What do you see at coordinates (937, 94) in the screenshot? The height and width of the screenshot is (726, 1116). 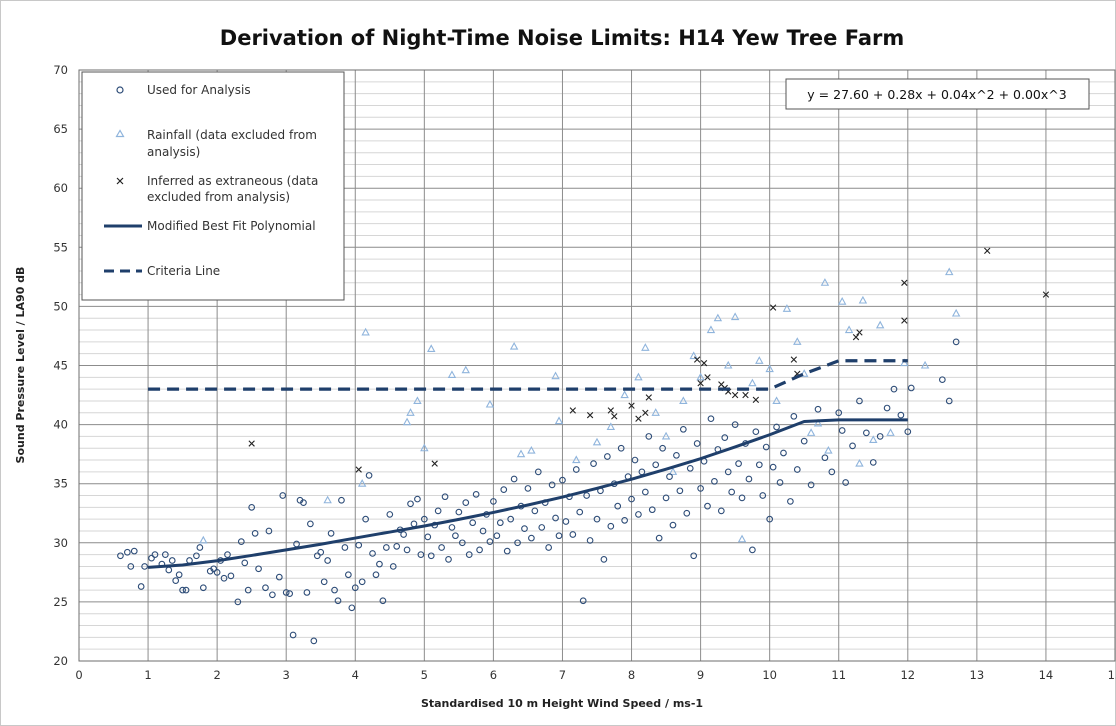 I see `equation-frame` at bounding box center [937, 94].